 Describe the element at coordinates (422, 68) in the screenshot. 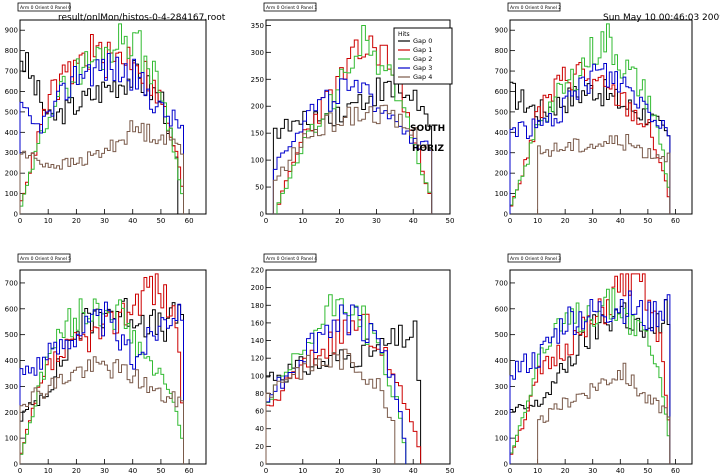

I see `legend-entry: Gap 3` at that location.